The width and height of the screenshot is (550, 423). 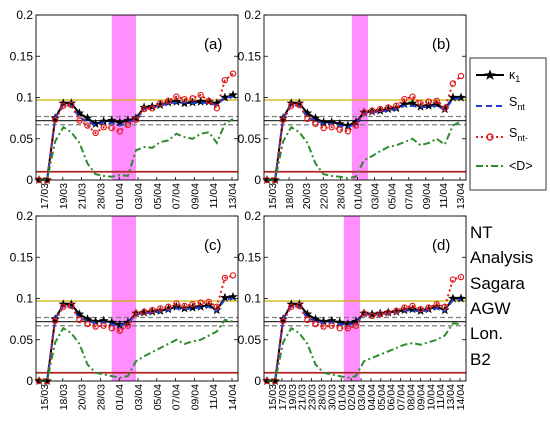 What do you see at coordinates (313, 397) in the screenshot?
I see `xtick-label: 23/03` at bounding box center [313, 397].